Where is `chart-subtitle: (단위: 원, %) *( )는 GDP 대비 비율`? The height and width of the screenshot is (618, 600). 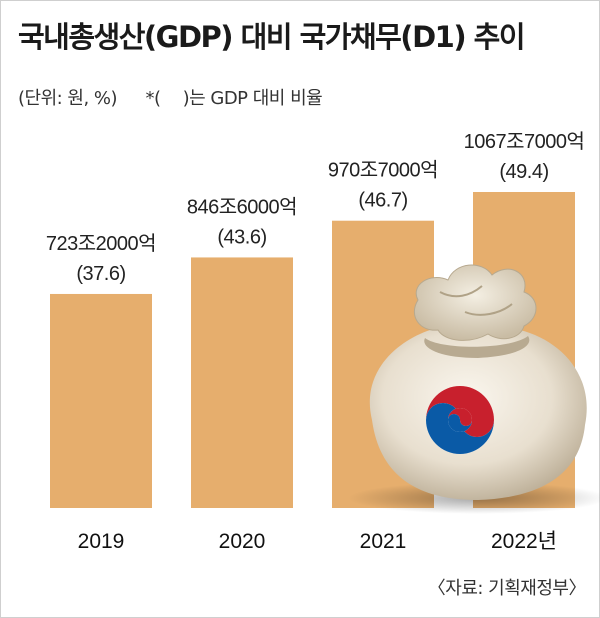
chart-subtitle: (단위: 원, %) *( )는 GDP 대비 비율 is located at coordinates (170, 97).